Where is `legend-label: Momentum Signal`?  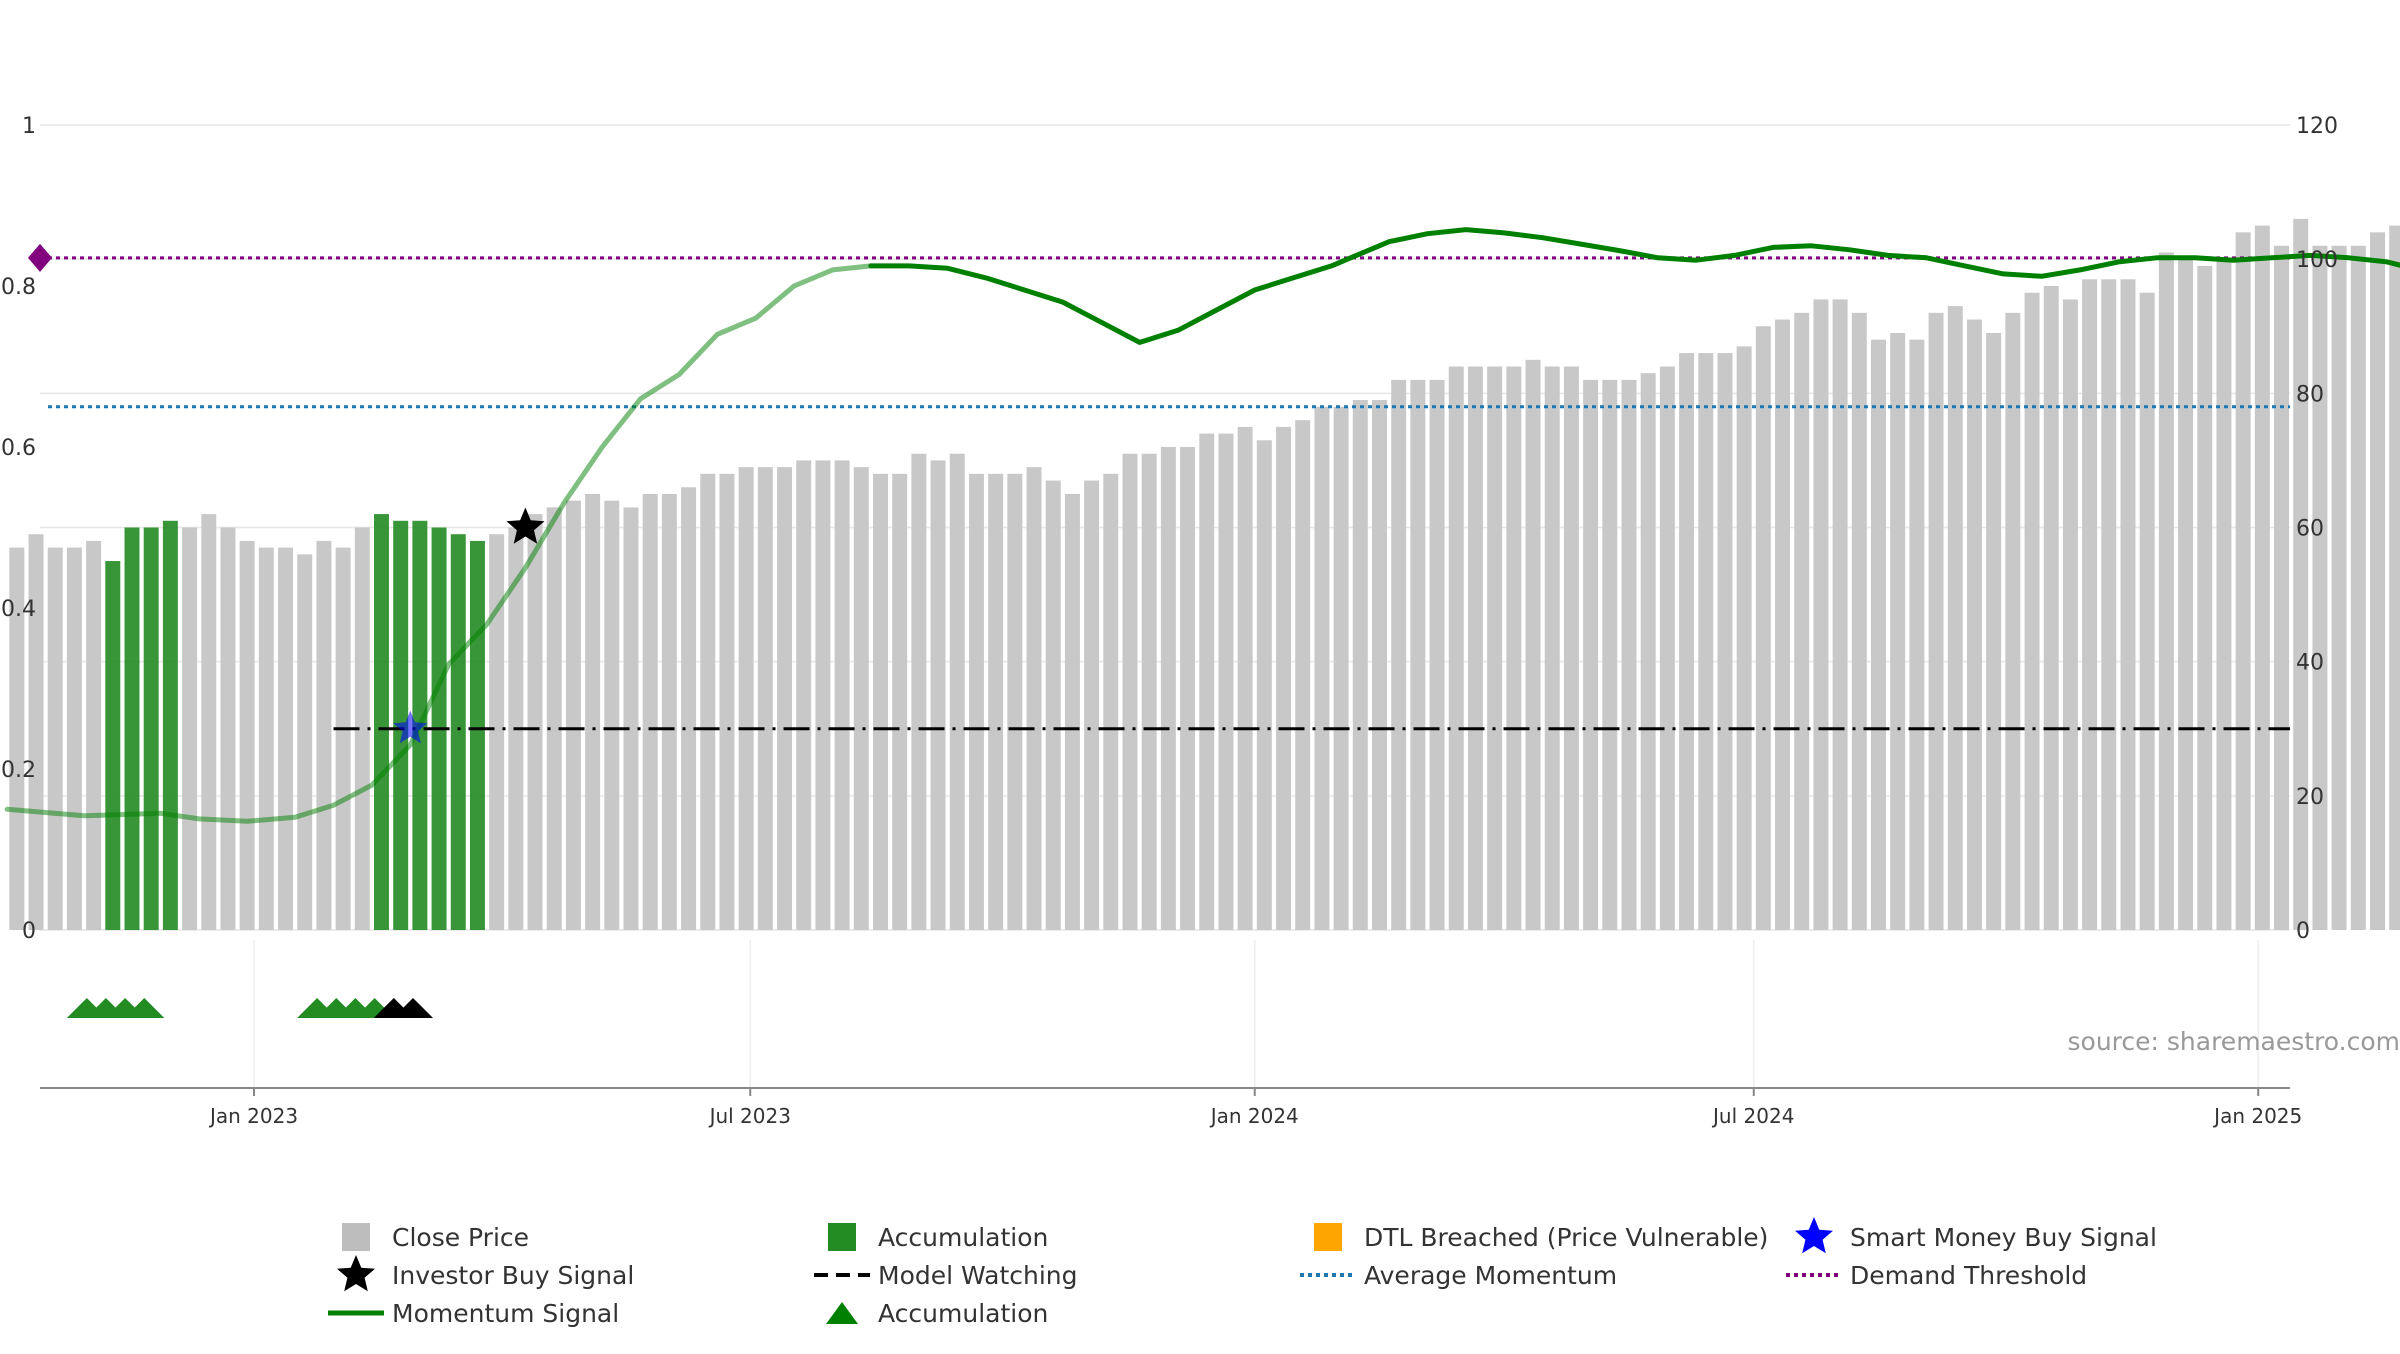 legend-label: Momentum Signal is located at coordinates (505, 1313).